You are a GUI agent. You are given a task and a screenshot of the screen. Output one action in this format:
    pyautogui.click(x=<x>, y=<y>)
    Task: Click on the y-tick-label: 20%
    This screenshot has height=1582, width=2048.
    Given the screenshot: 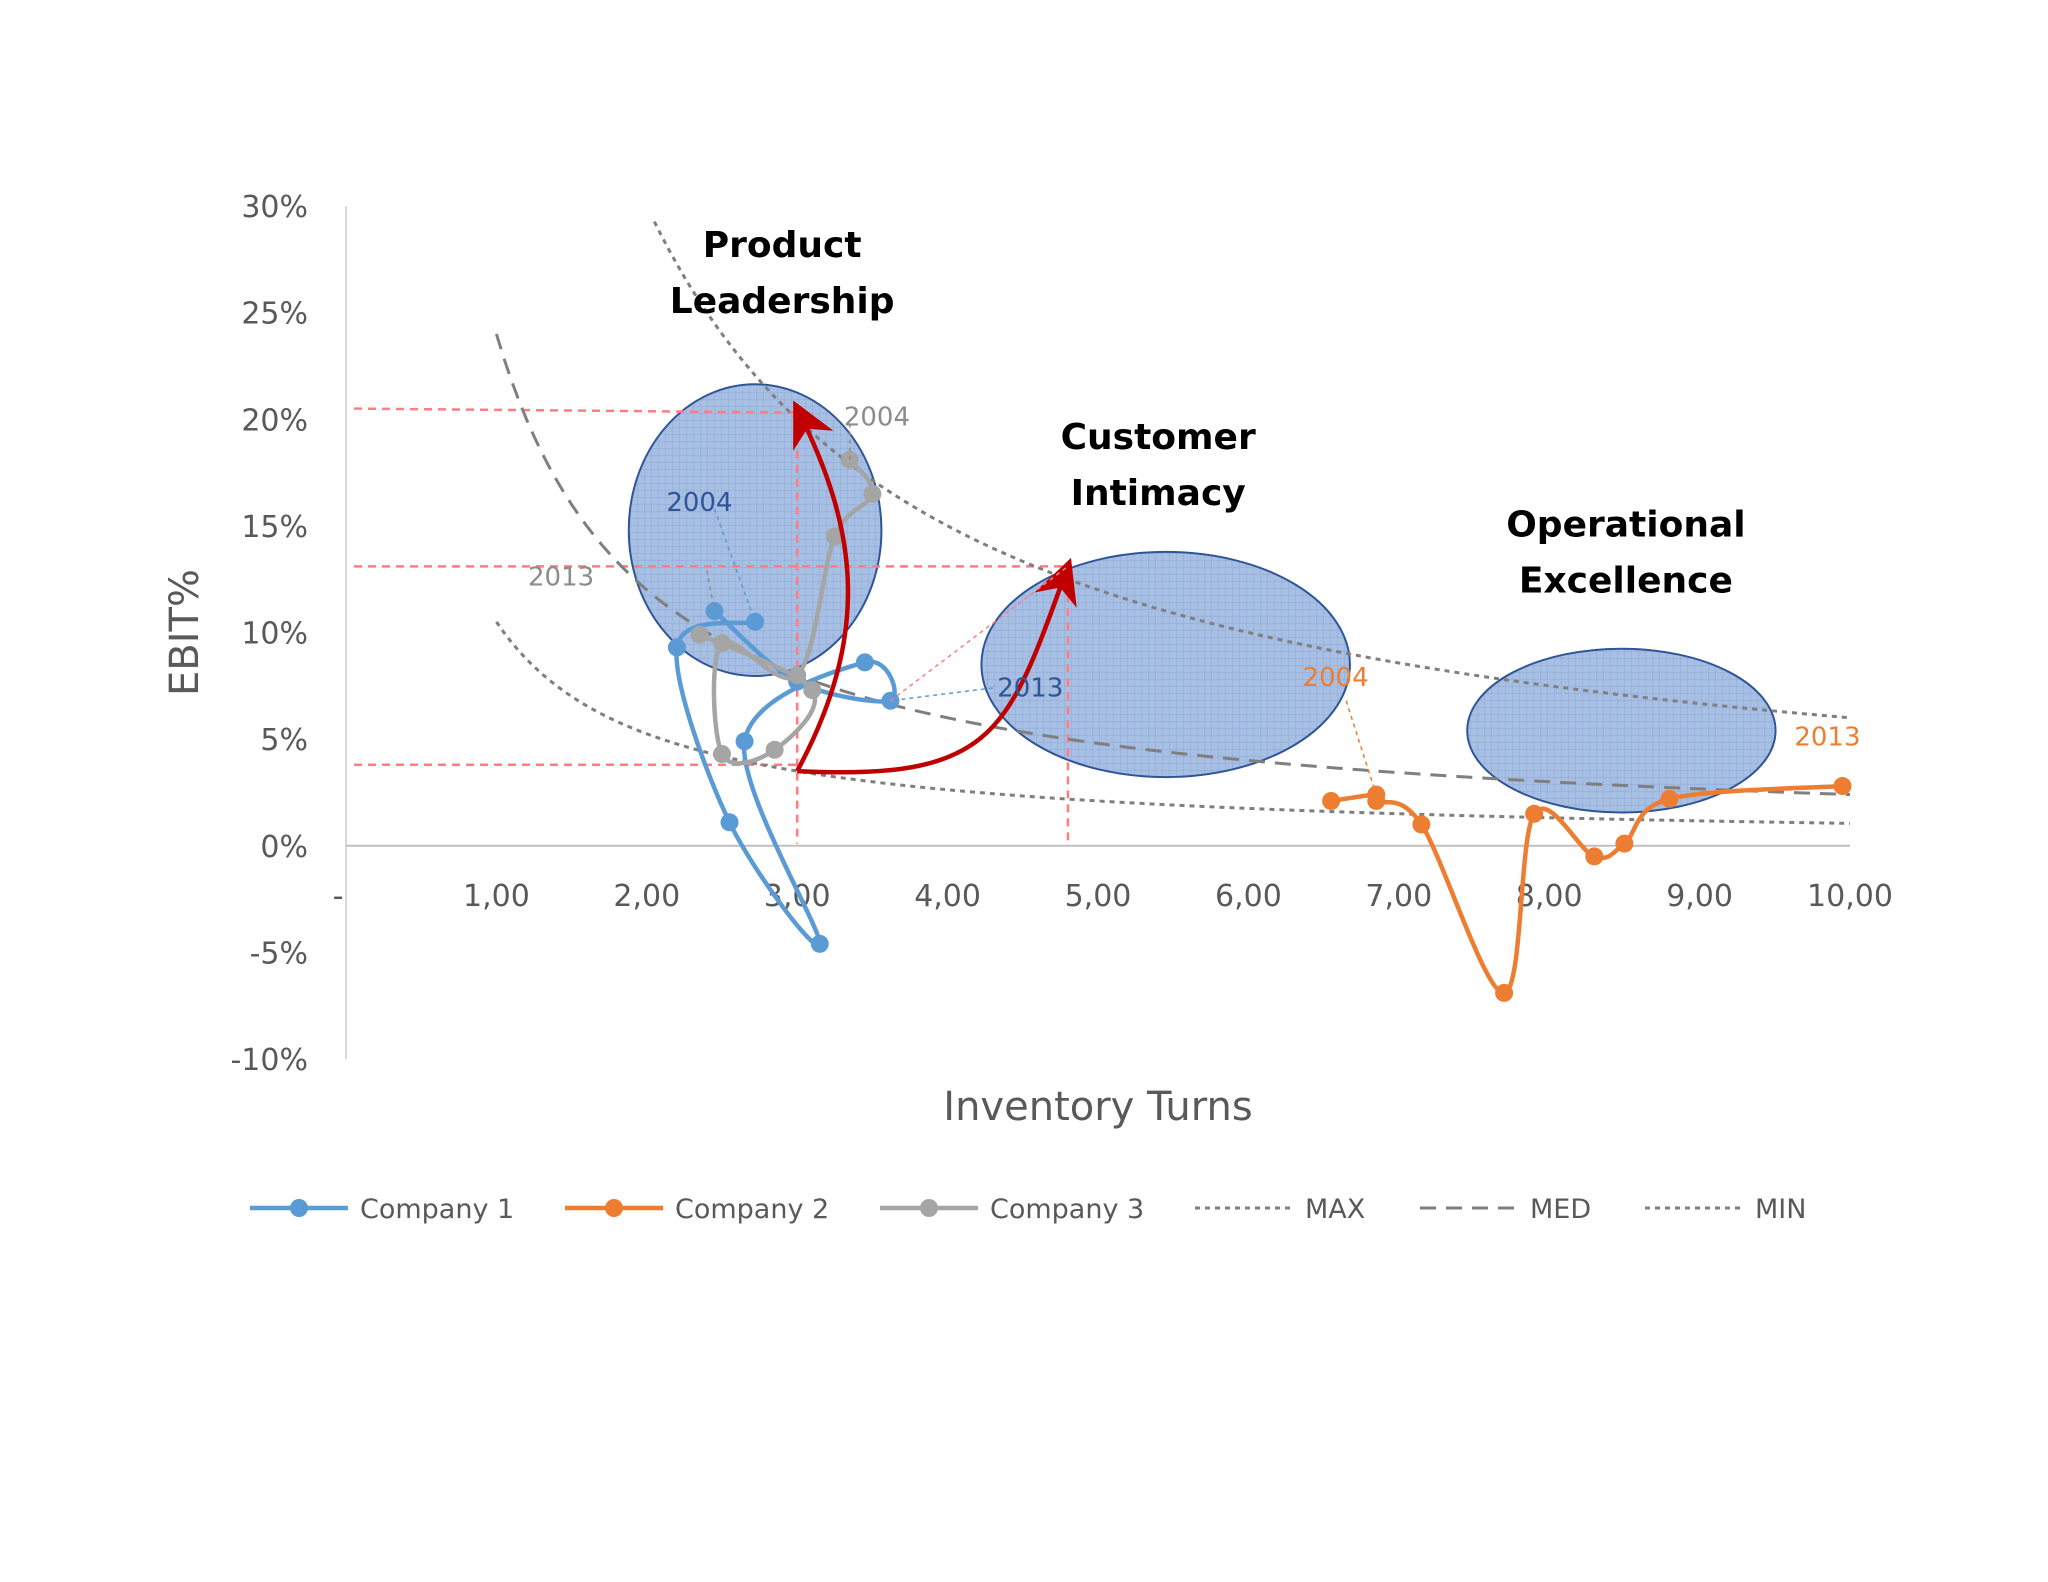 What is the action you would take?
    pyautogui.click(x=274, y=420)
    